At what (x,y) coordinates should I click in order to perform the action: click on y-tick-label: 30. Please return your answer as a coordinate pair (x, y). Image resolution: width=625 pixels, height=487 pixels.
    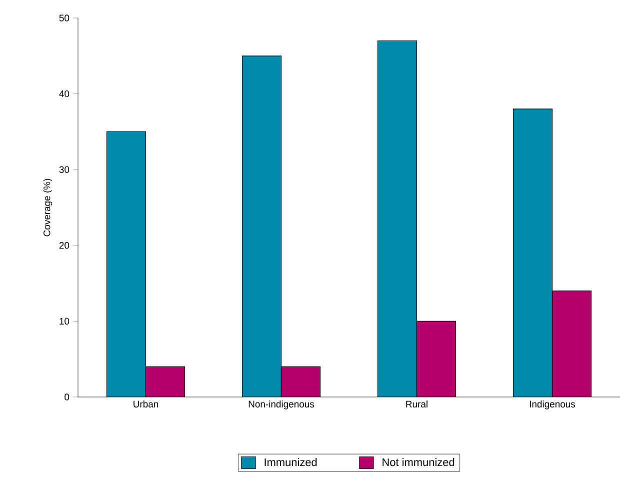
    Looking at the image, I should click on (64, 169).